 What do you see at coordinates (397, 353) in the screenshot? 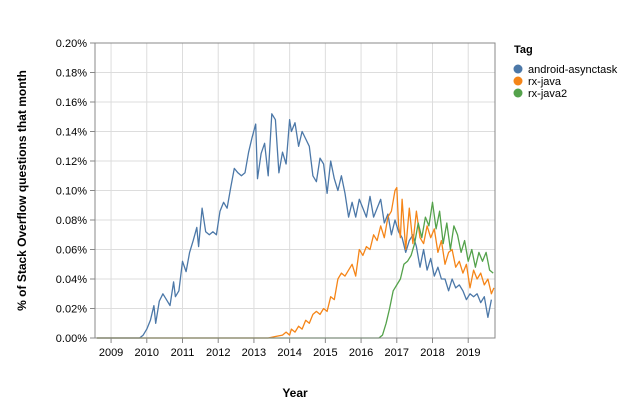
I see `x-tick-label: 2017` at bounding box center [397, 353].